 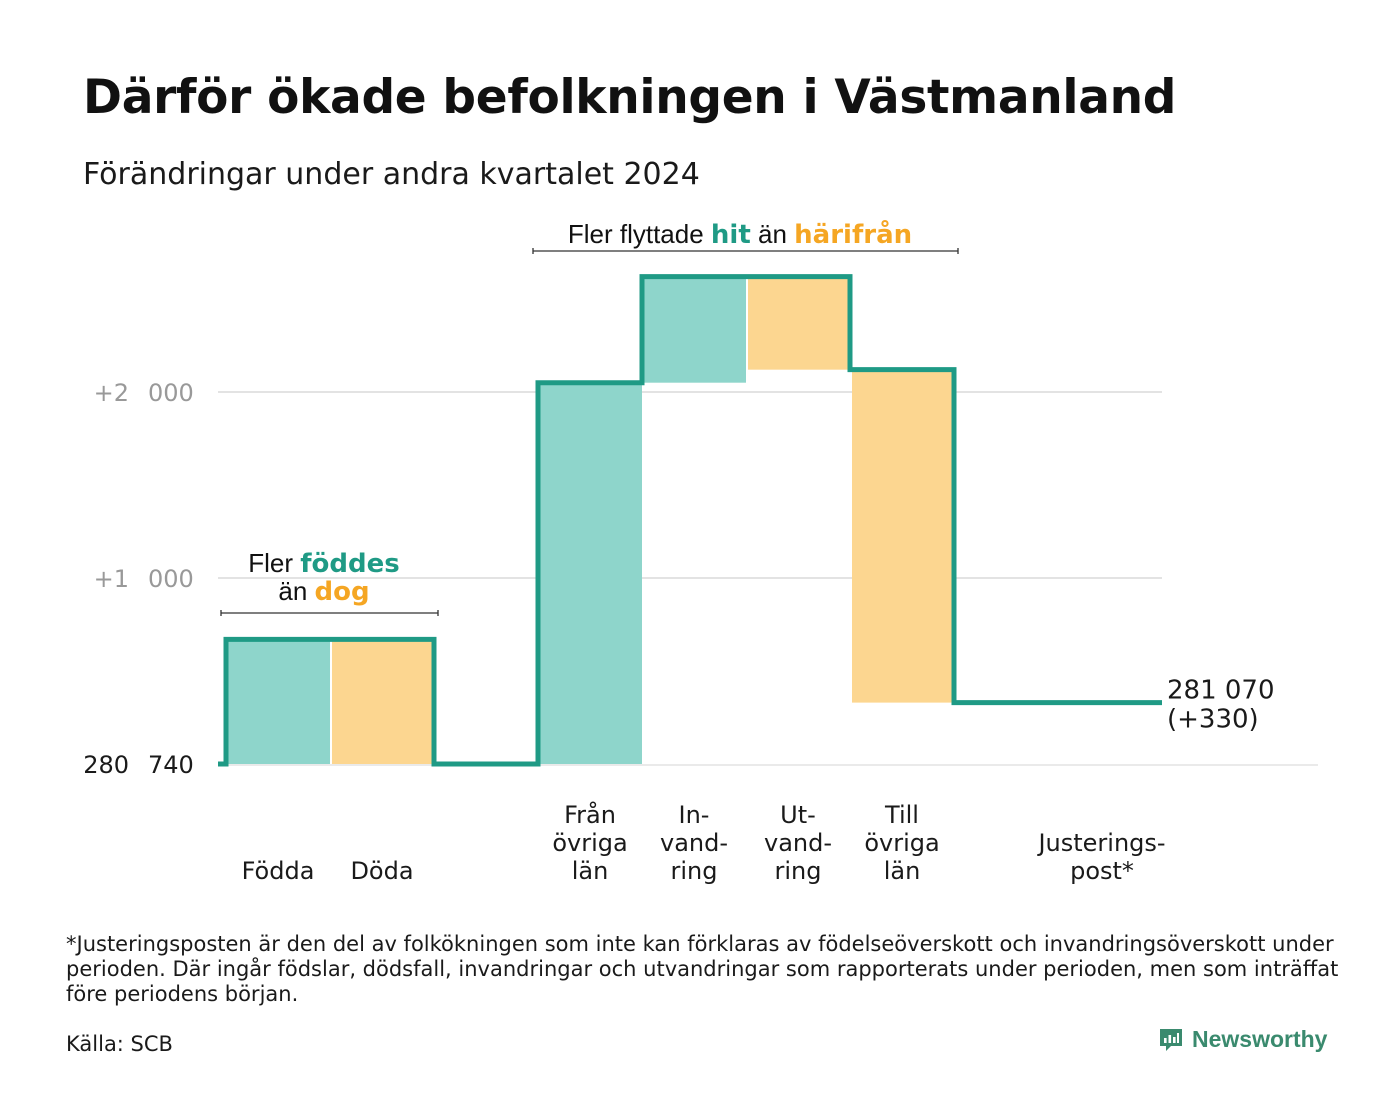 What do you see at coordinates (278, 871) in the screenshot?
I see `category-label: Födda` at bounding box center [278, 871].